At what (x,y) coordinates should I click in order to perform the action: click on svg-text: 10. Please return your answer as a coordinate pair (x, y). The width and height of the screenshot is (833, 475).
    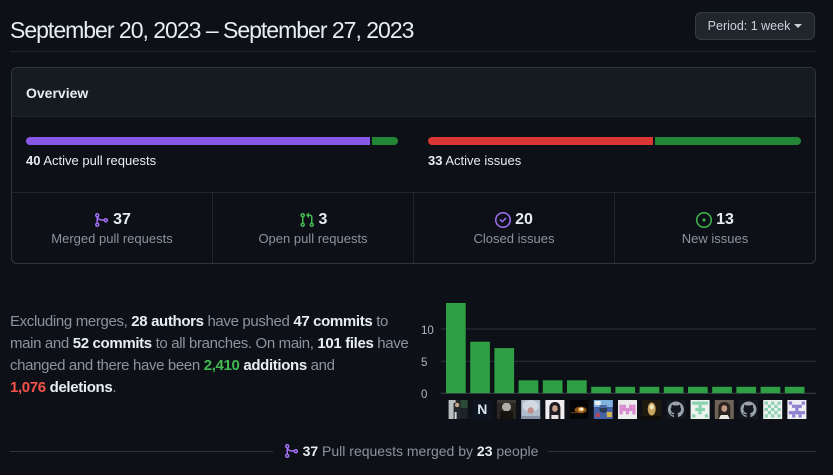
    Looking at the image, I should click on (427, 331).